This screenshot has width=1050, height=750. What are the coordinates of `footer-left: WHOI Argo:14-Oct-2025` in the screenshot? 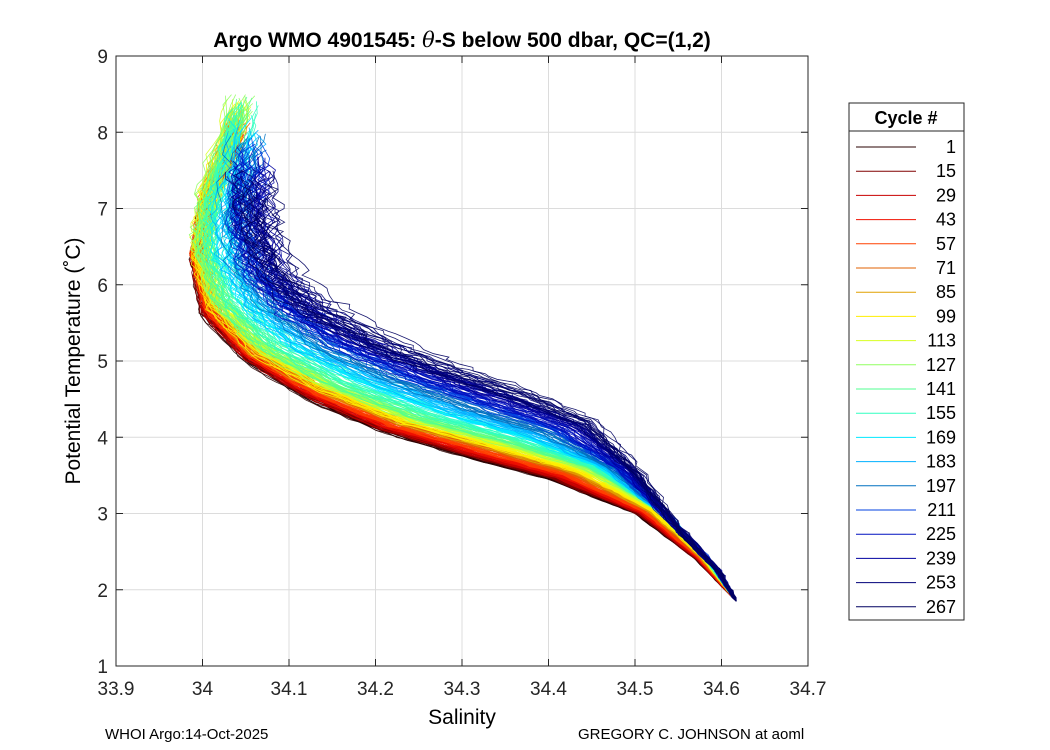 It's located at (187, 734).